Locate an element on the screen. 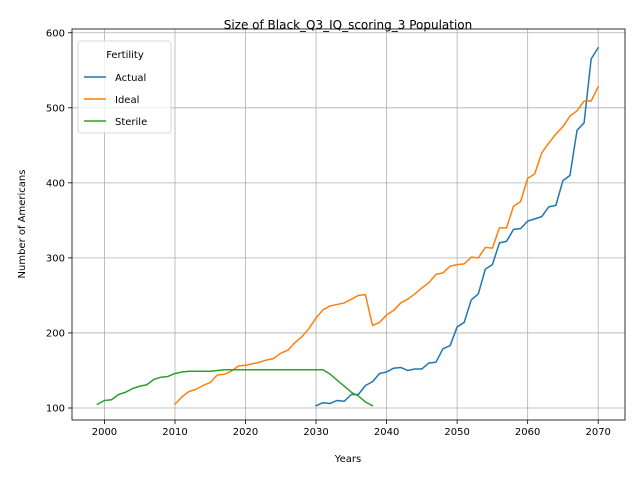 This screenshot has width=640, height=484. x-tick-label: 2050 is located at coordinates (456, 432).